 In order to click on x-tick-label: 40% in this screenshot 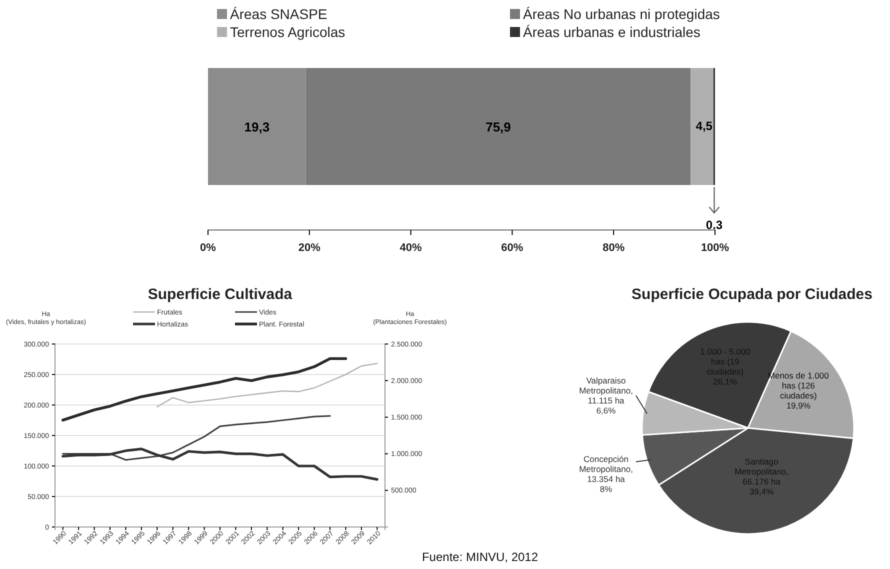, I will do `click(411, 248)`.